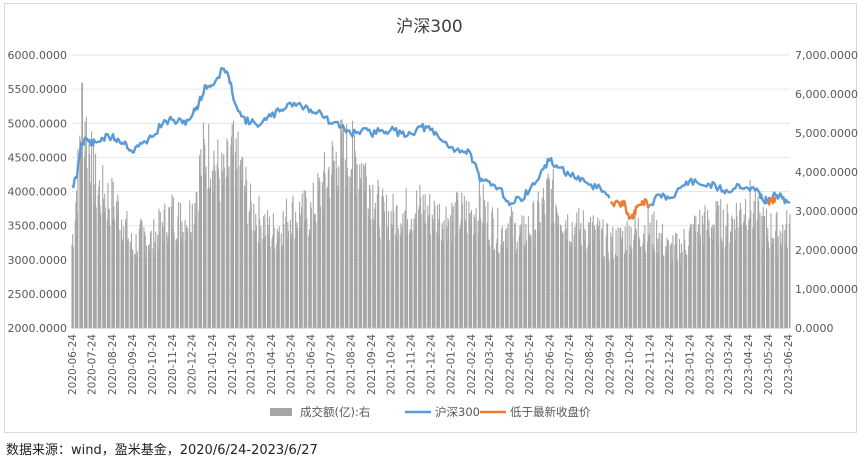 The height and width of the screenshot is (462, 865). Describe the element at coordinates (711, 364) in the screenshot. I see `x-tick-label: 2023-02-24` at that location.